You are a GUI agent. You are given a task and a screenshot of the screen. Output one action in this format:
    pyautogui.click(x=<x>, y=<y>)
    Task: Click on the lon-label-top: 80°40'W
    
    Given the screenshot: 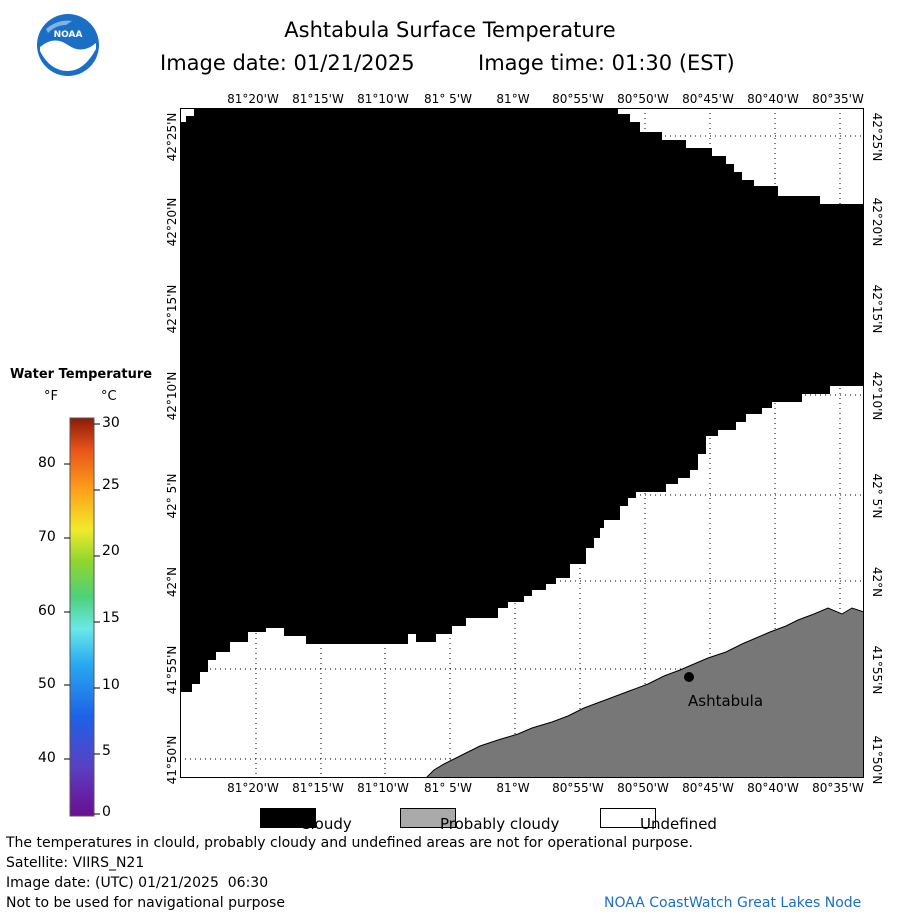 What is the action you would take?
    pyautogui.click(x=773, y=99)
    